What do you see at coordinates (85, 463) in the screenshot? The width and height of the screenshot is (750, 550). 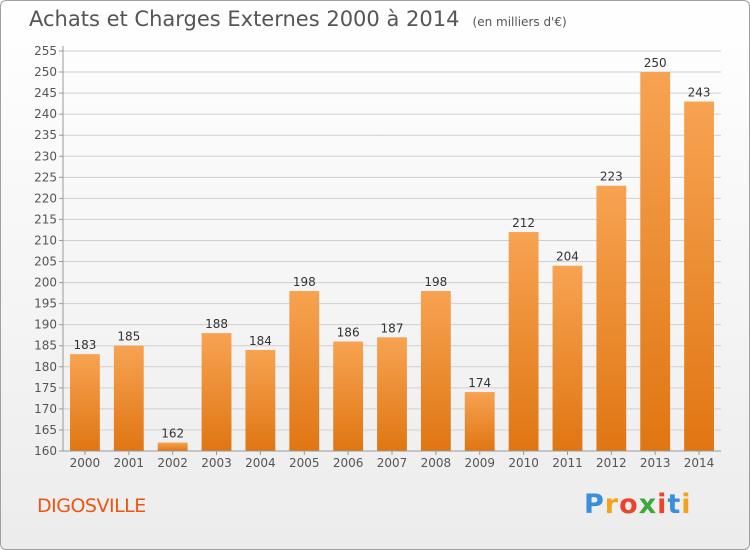 I see `x-tick-label: 2000` at bounding box center [85, 463].